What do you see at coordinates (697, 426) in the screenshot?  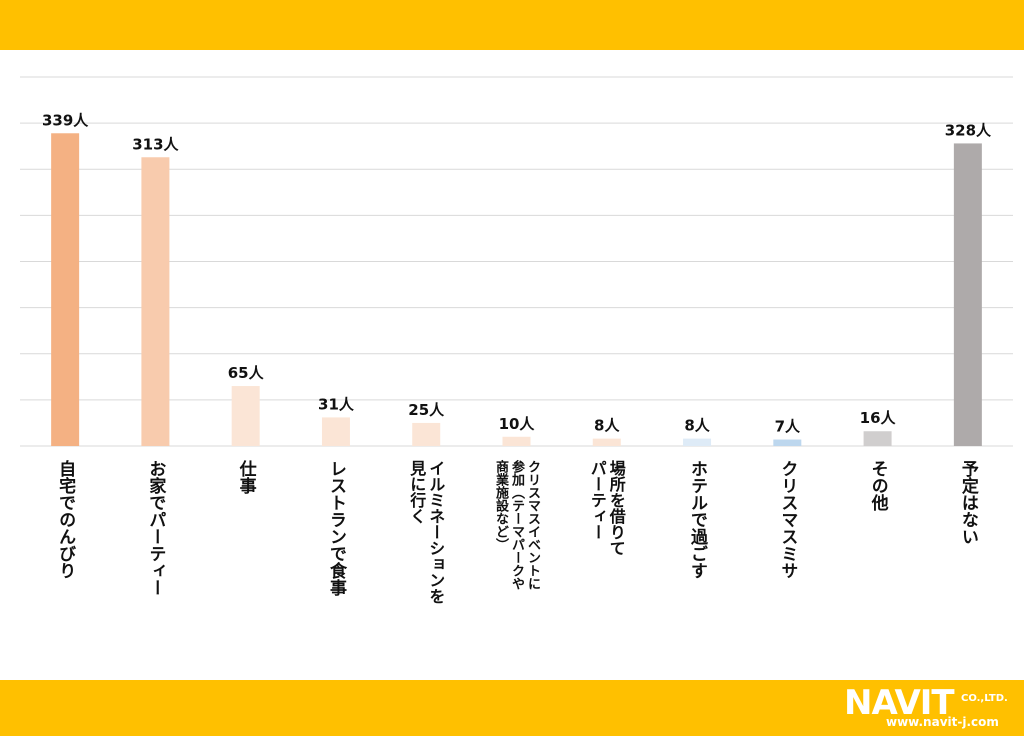 I see `value-label-7: 8人` at bounding box center [697, 426].